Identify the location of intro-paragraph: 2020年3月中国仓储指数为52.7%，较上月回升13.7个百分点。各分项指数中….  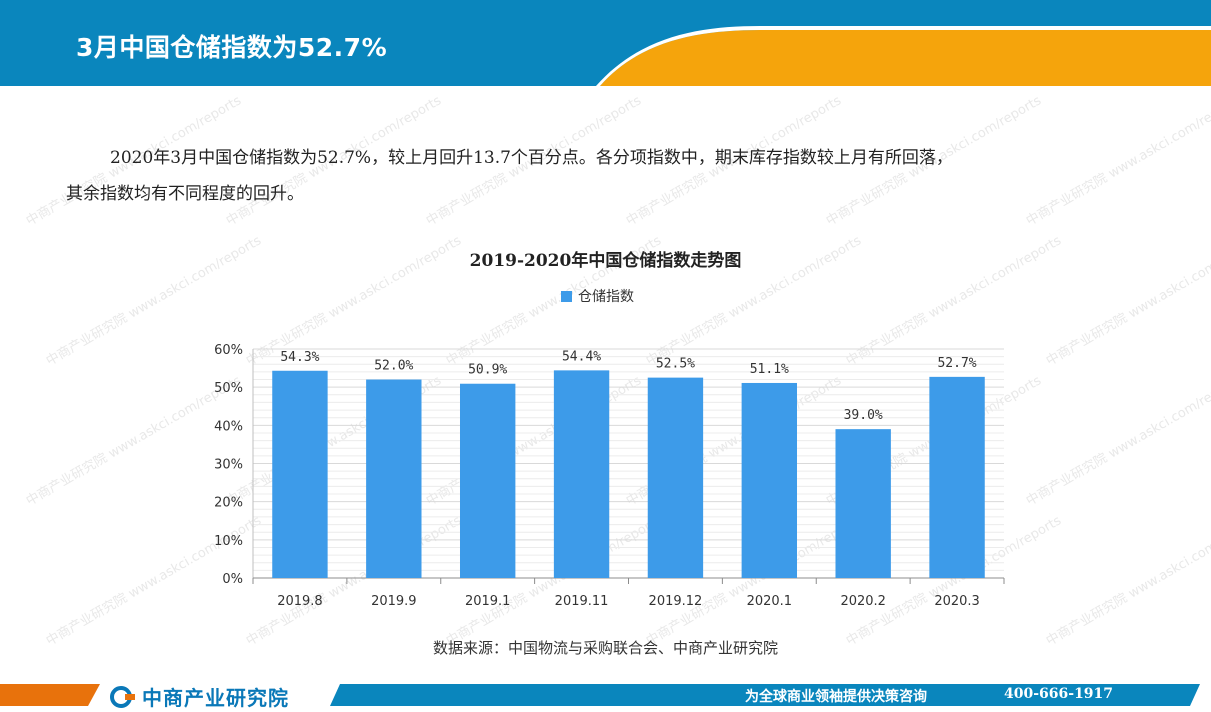
(606, 176).